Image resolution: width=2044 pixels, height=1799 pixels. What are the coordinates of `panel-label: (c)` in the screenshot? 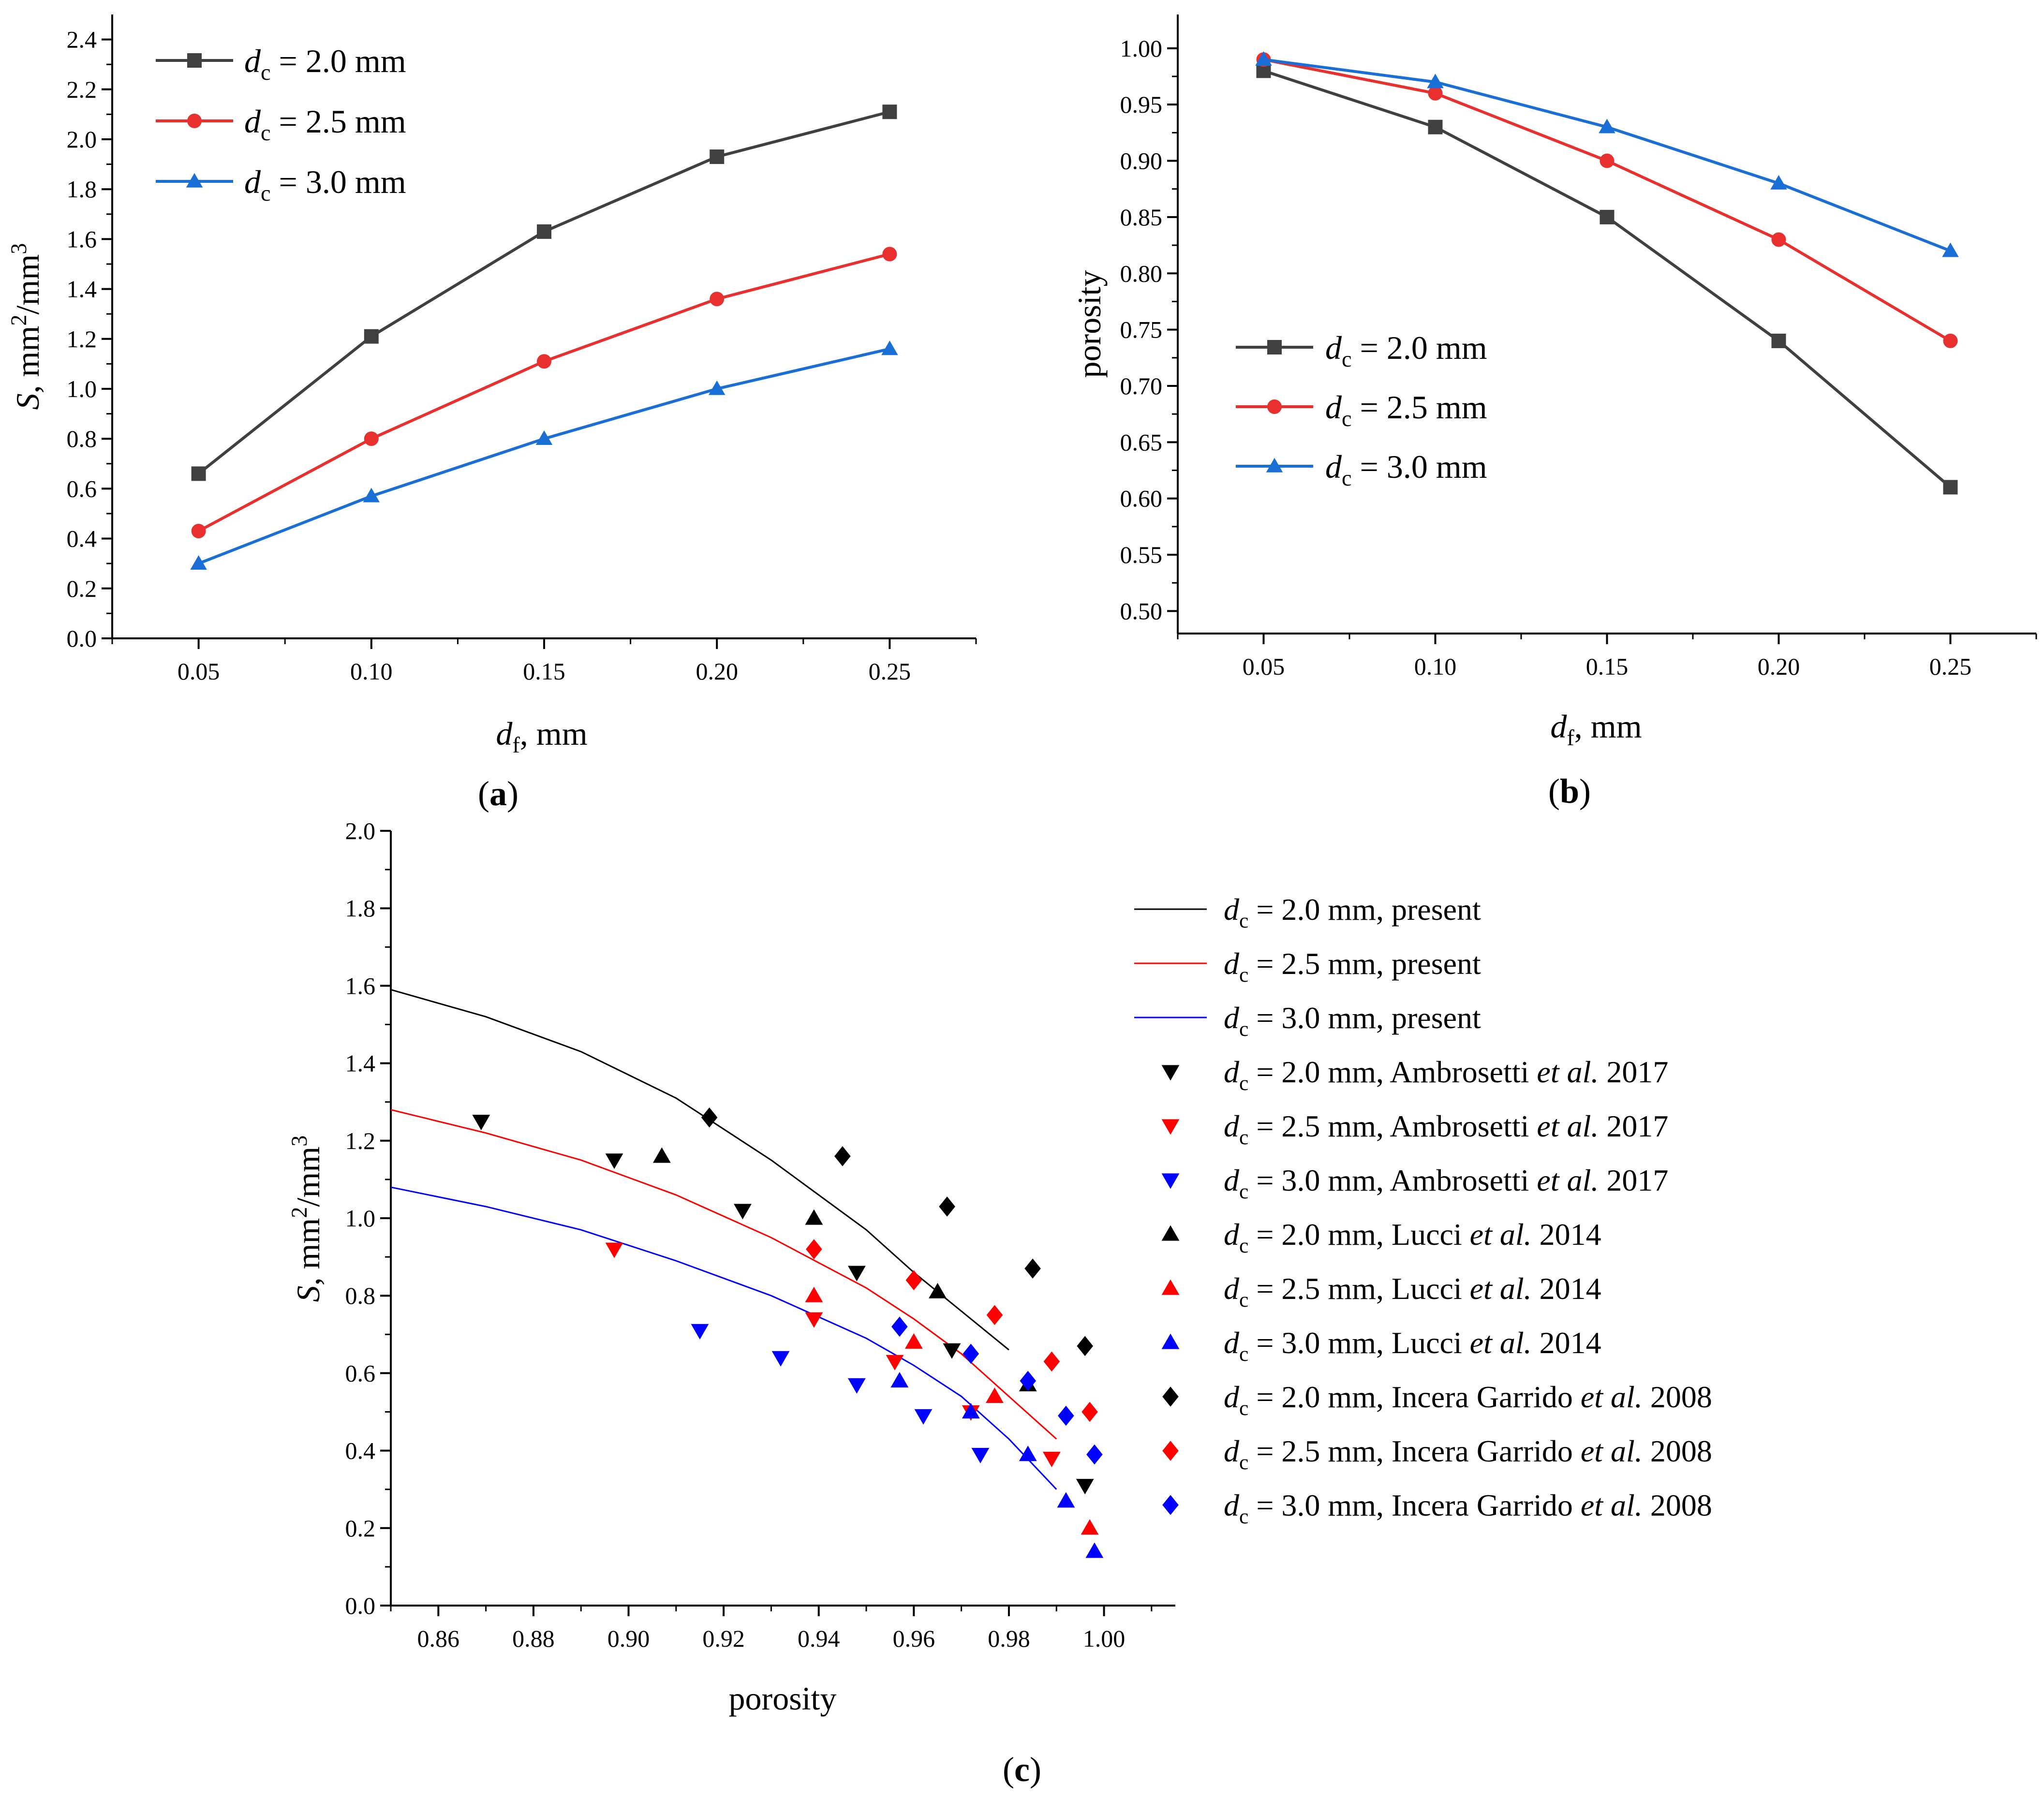 It's located at (1022, 1769).